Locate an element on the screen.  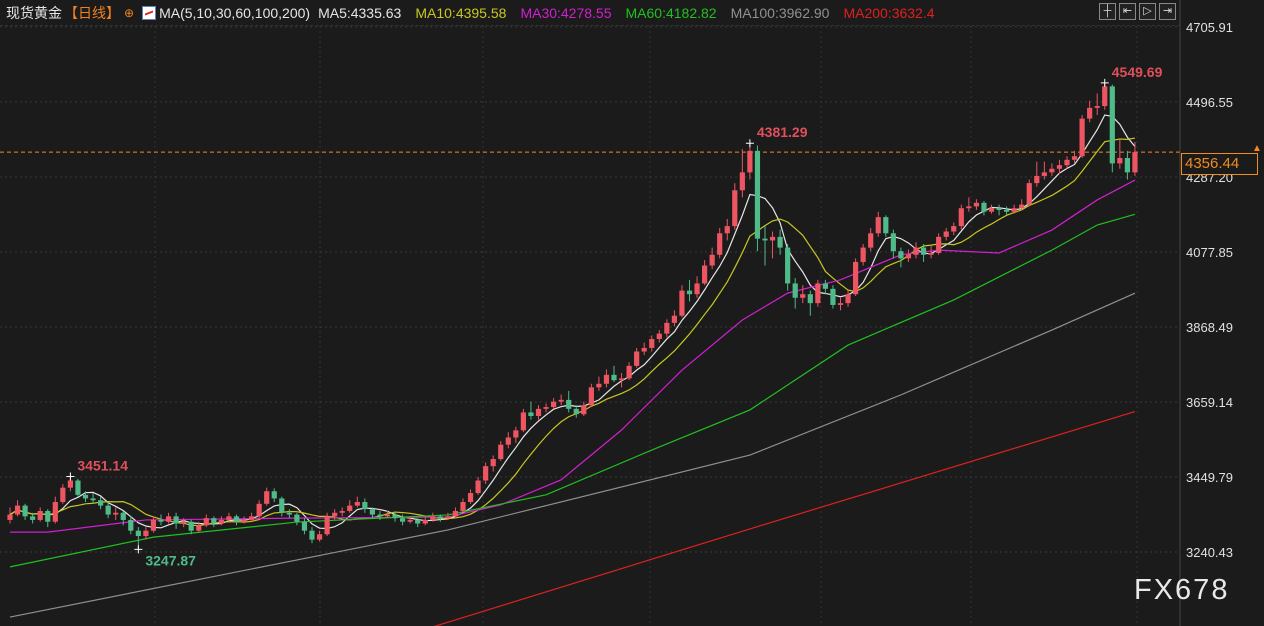
ma-value-4: MA100:3962.90 is located at coordinates (780, 12).